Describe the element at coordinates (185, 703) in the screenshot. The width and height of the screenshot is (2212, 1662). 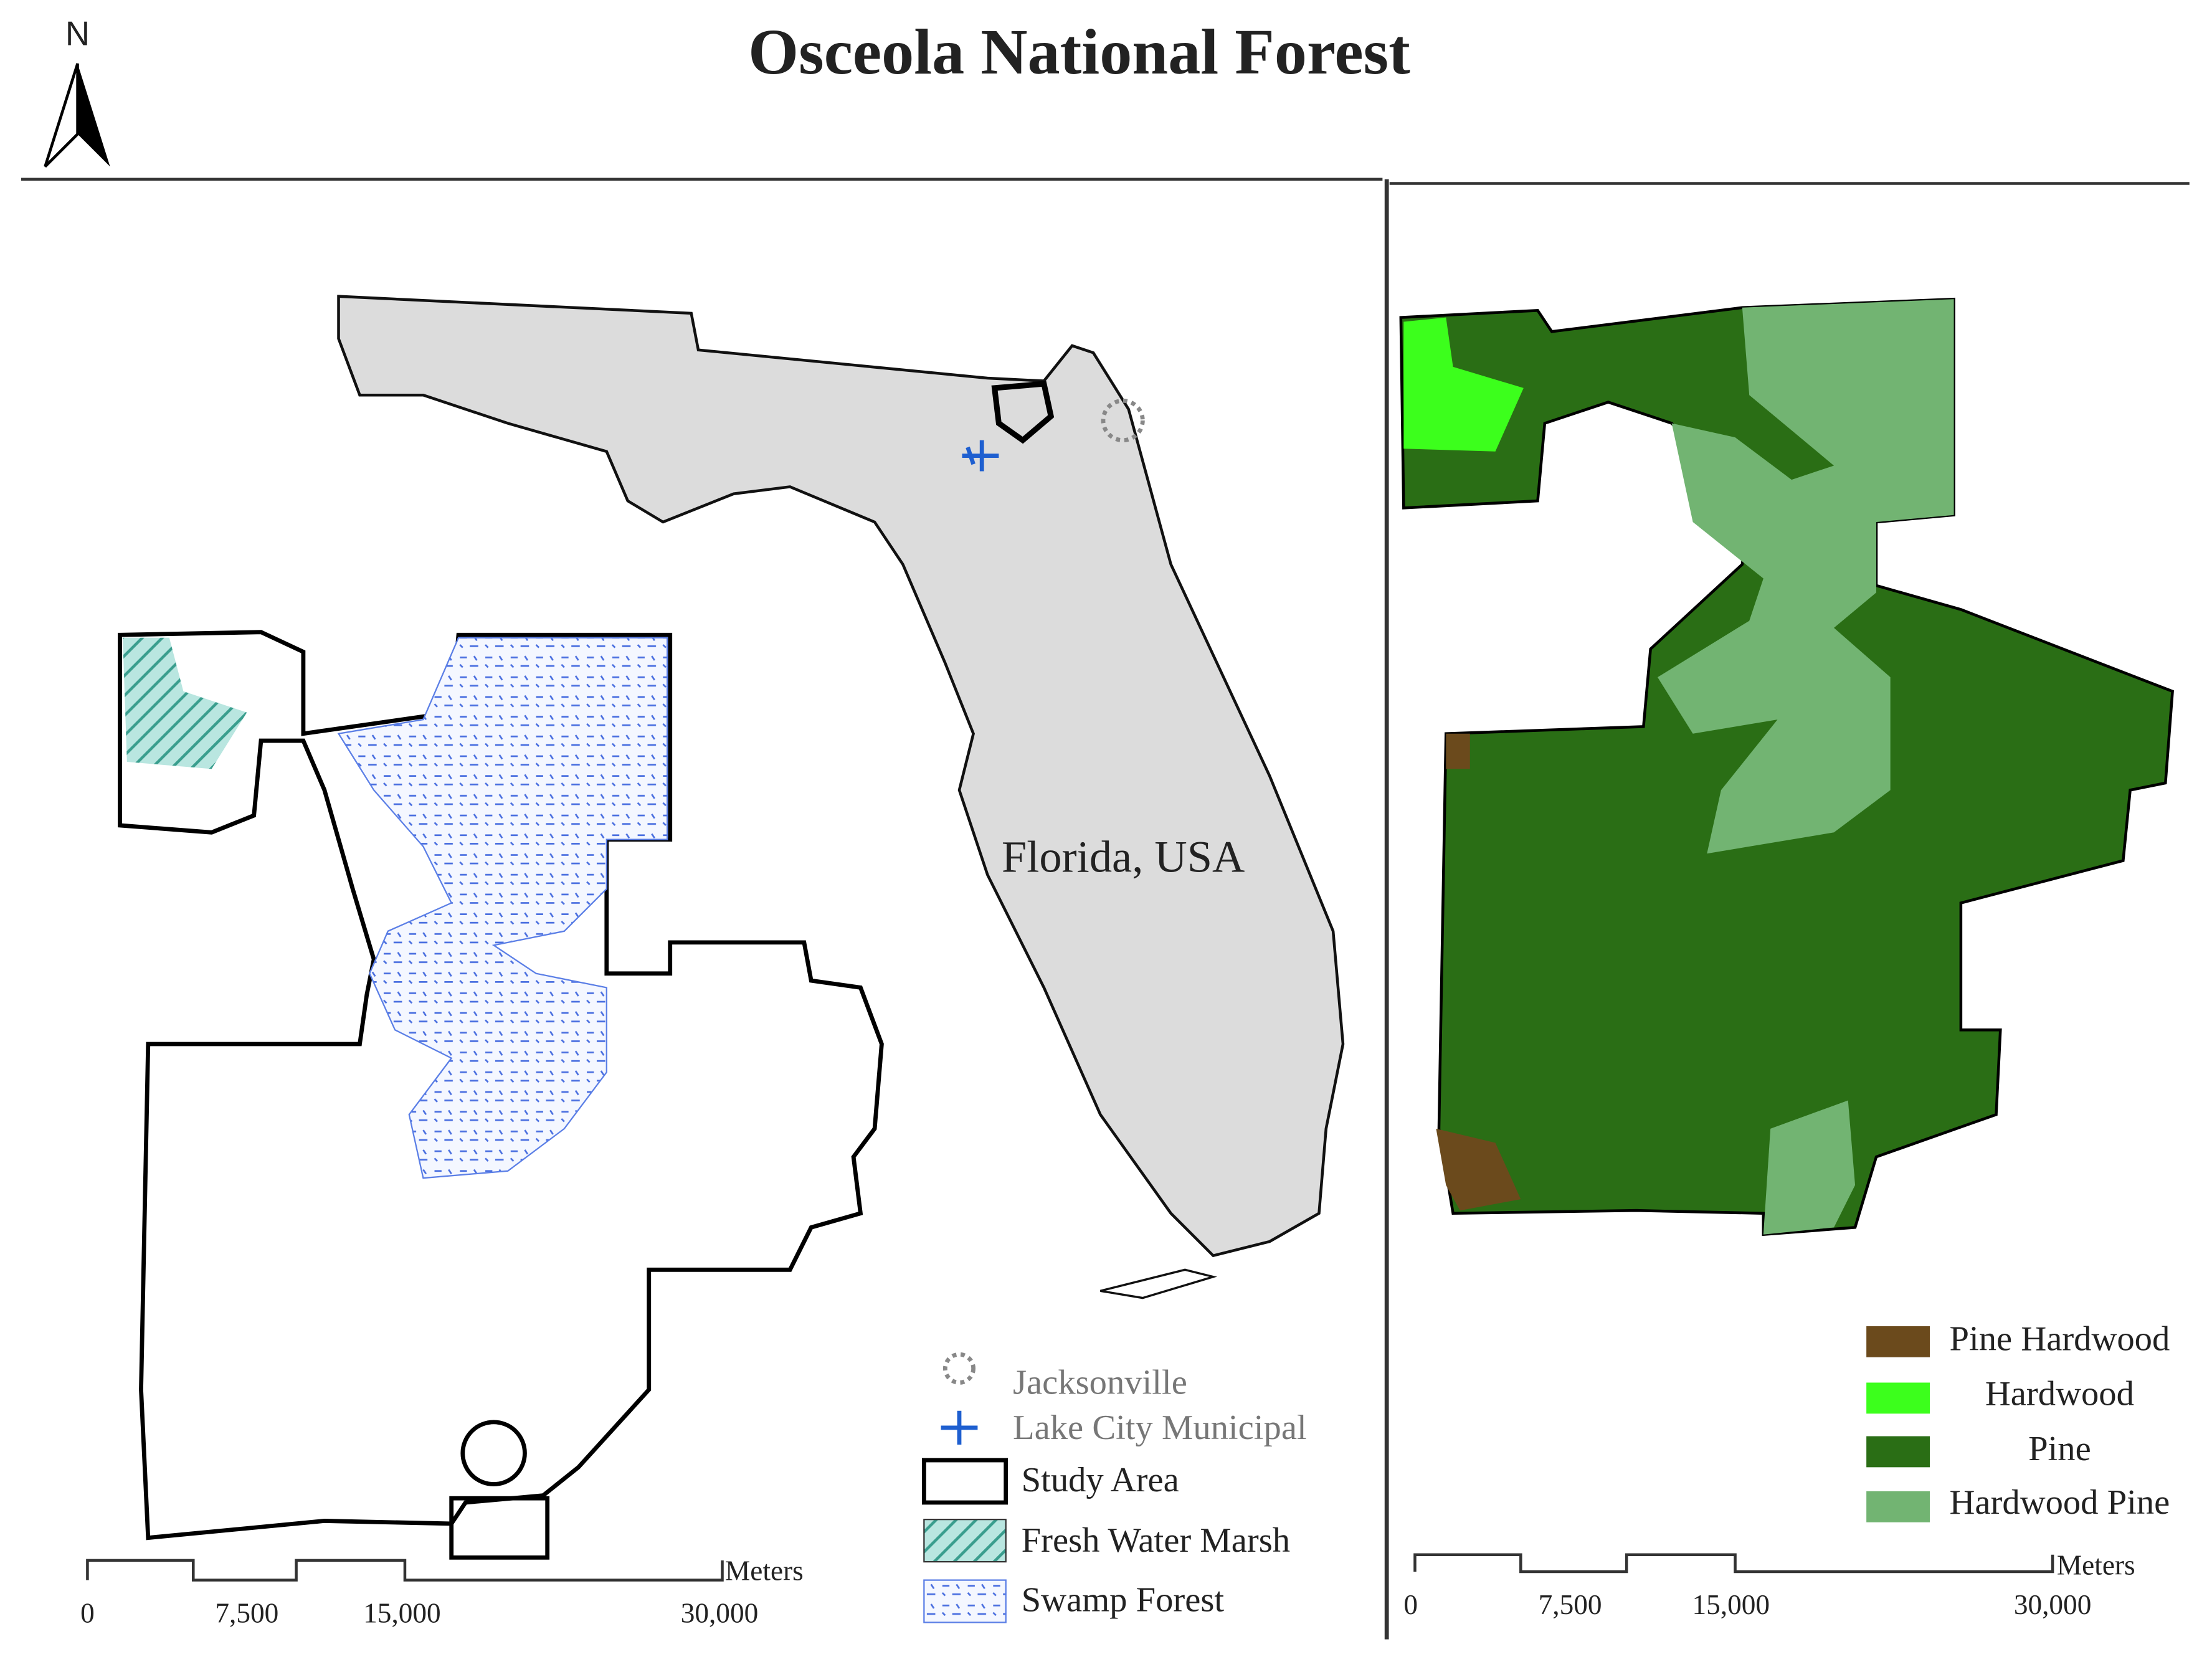
I see `fresh-water-marsh` at that location.